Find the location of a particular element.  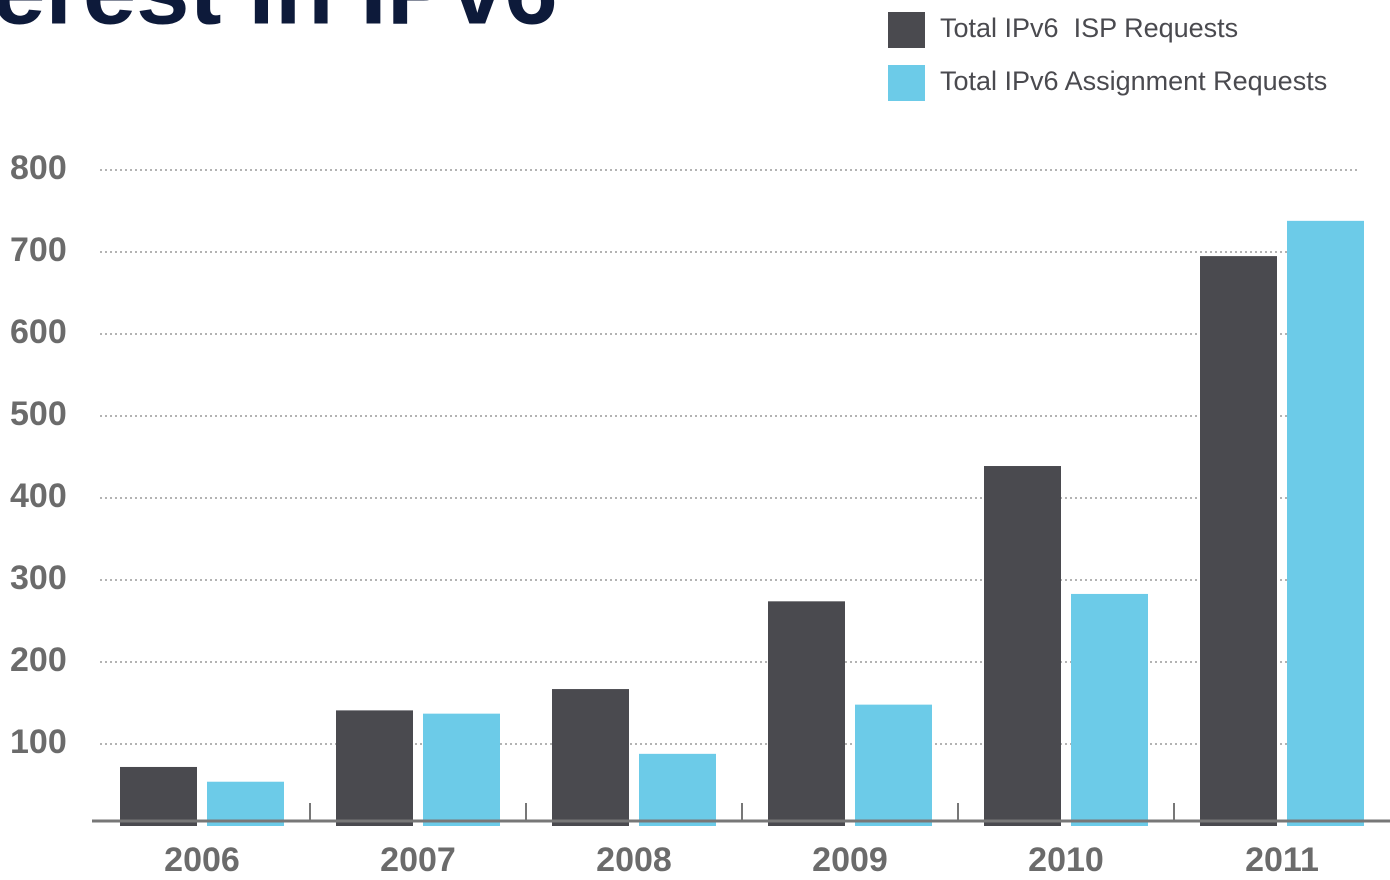

x-tick-label: 2008 is located at coordinates (634, 860).